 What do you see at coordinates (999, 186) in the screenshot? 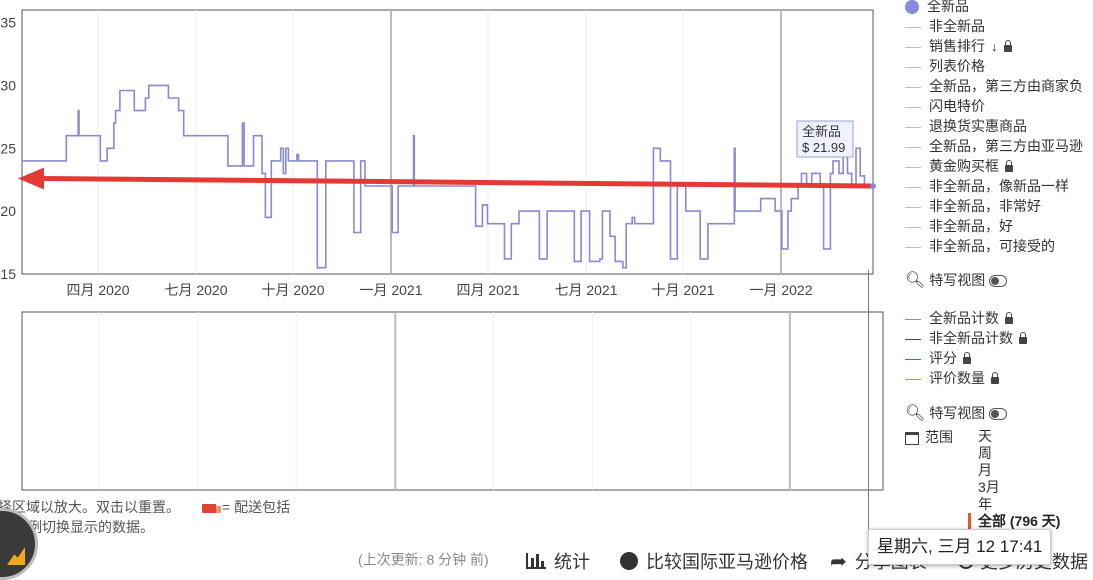
I see `legend-label: 非全新品，像新品一样` at bounding box center [999, 186].